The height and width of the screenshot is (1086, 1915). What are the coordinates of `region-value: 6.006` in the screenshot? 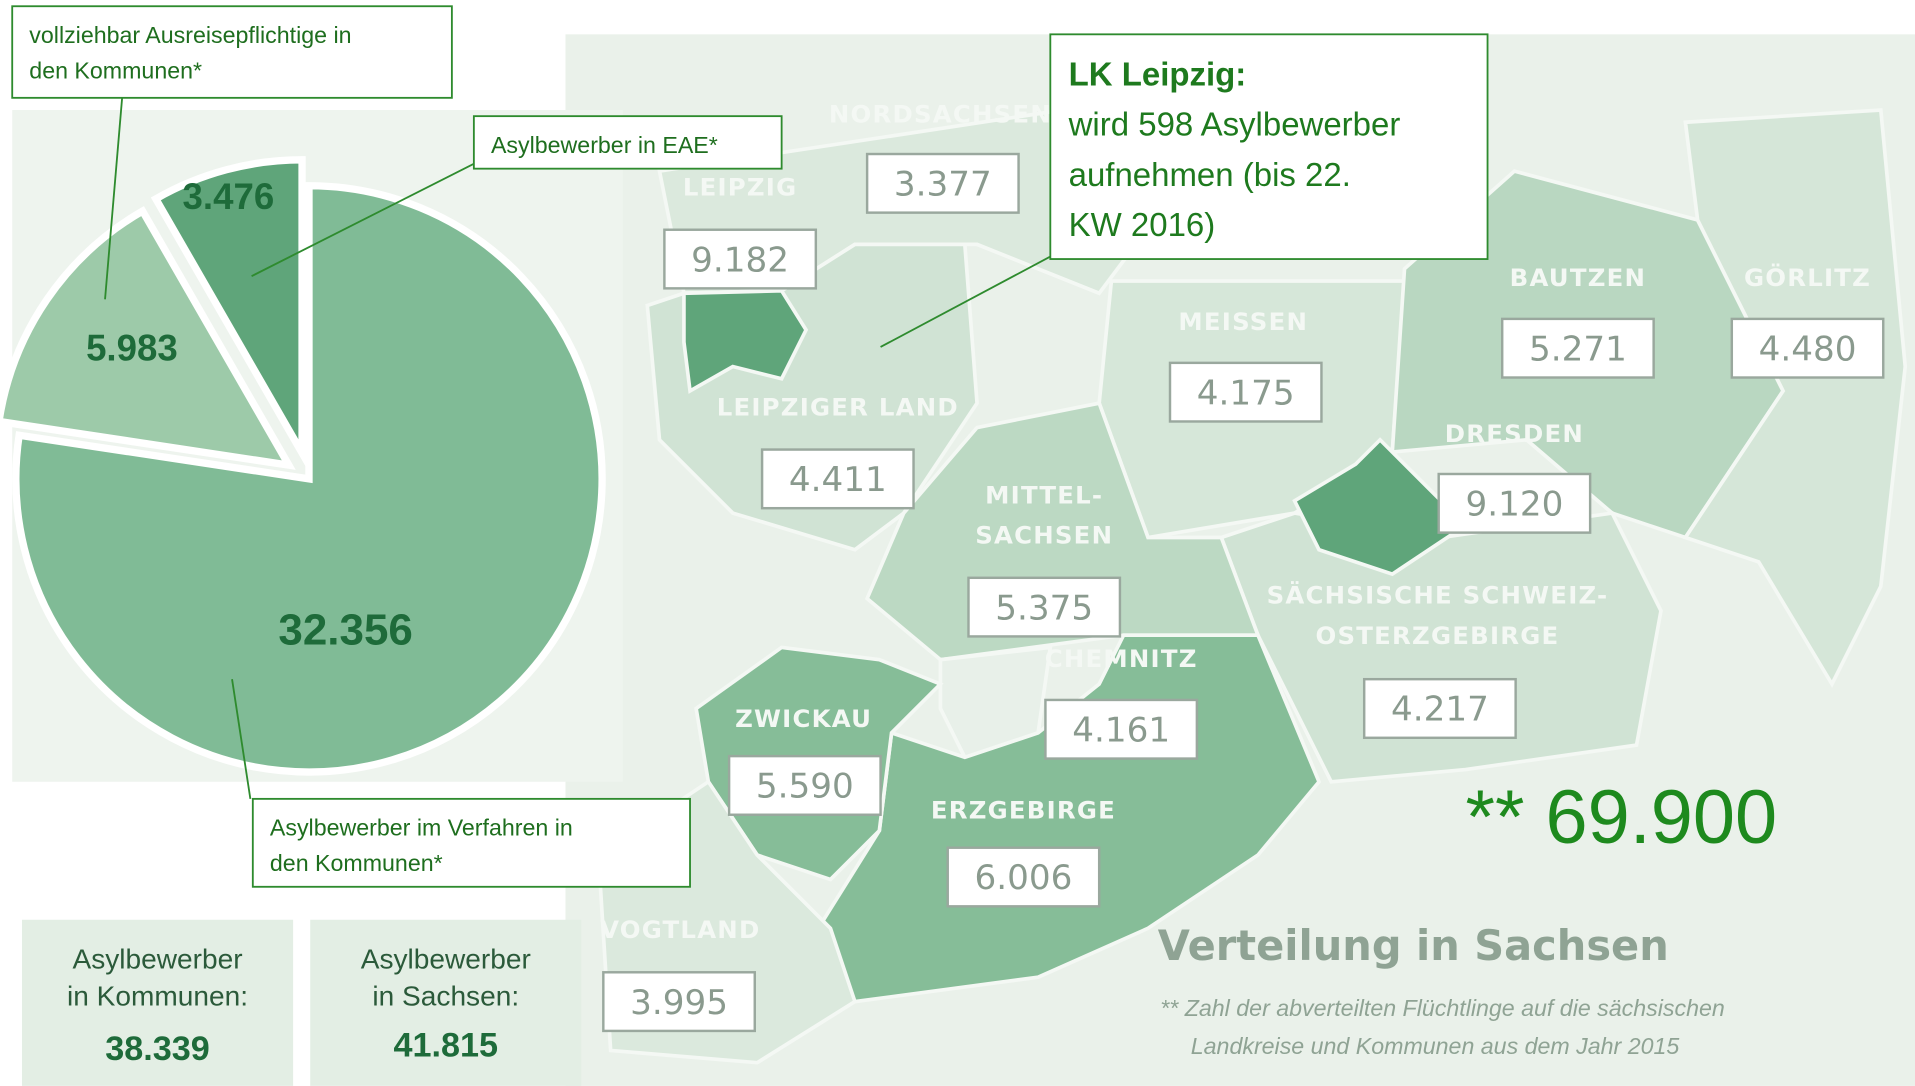 It's located at (1024, 878).